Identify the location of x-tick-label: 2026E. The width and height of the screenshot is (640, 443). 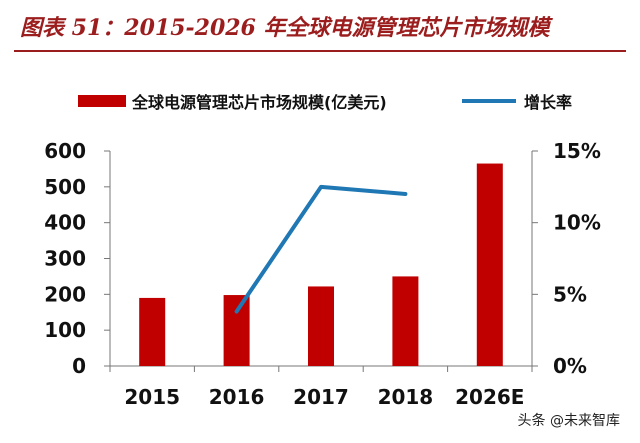
(489, 397).